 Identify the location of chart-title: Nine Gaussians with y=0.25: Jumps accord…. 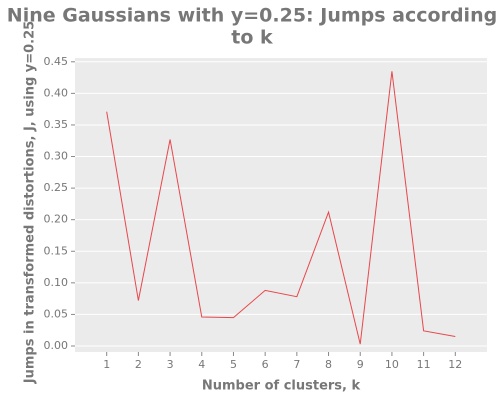
(252, 16).